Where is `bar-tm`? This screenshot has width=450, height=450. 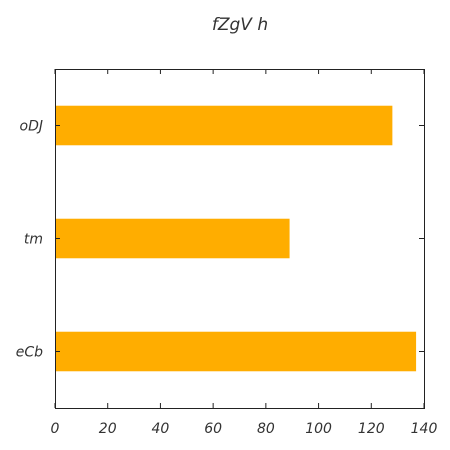 bar-tm is located at coordinates (172, 238).